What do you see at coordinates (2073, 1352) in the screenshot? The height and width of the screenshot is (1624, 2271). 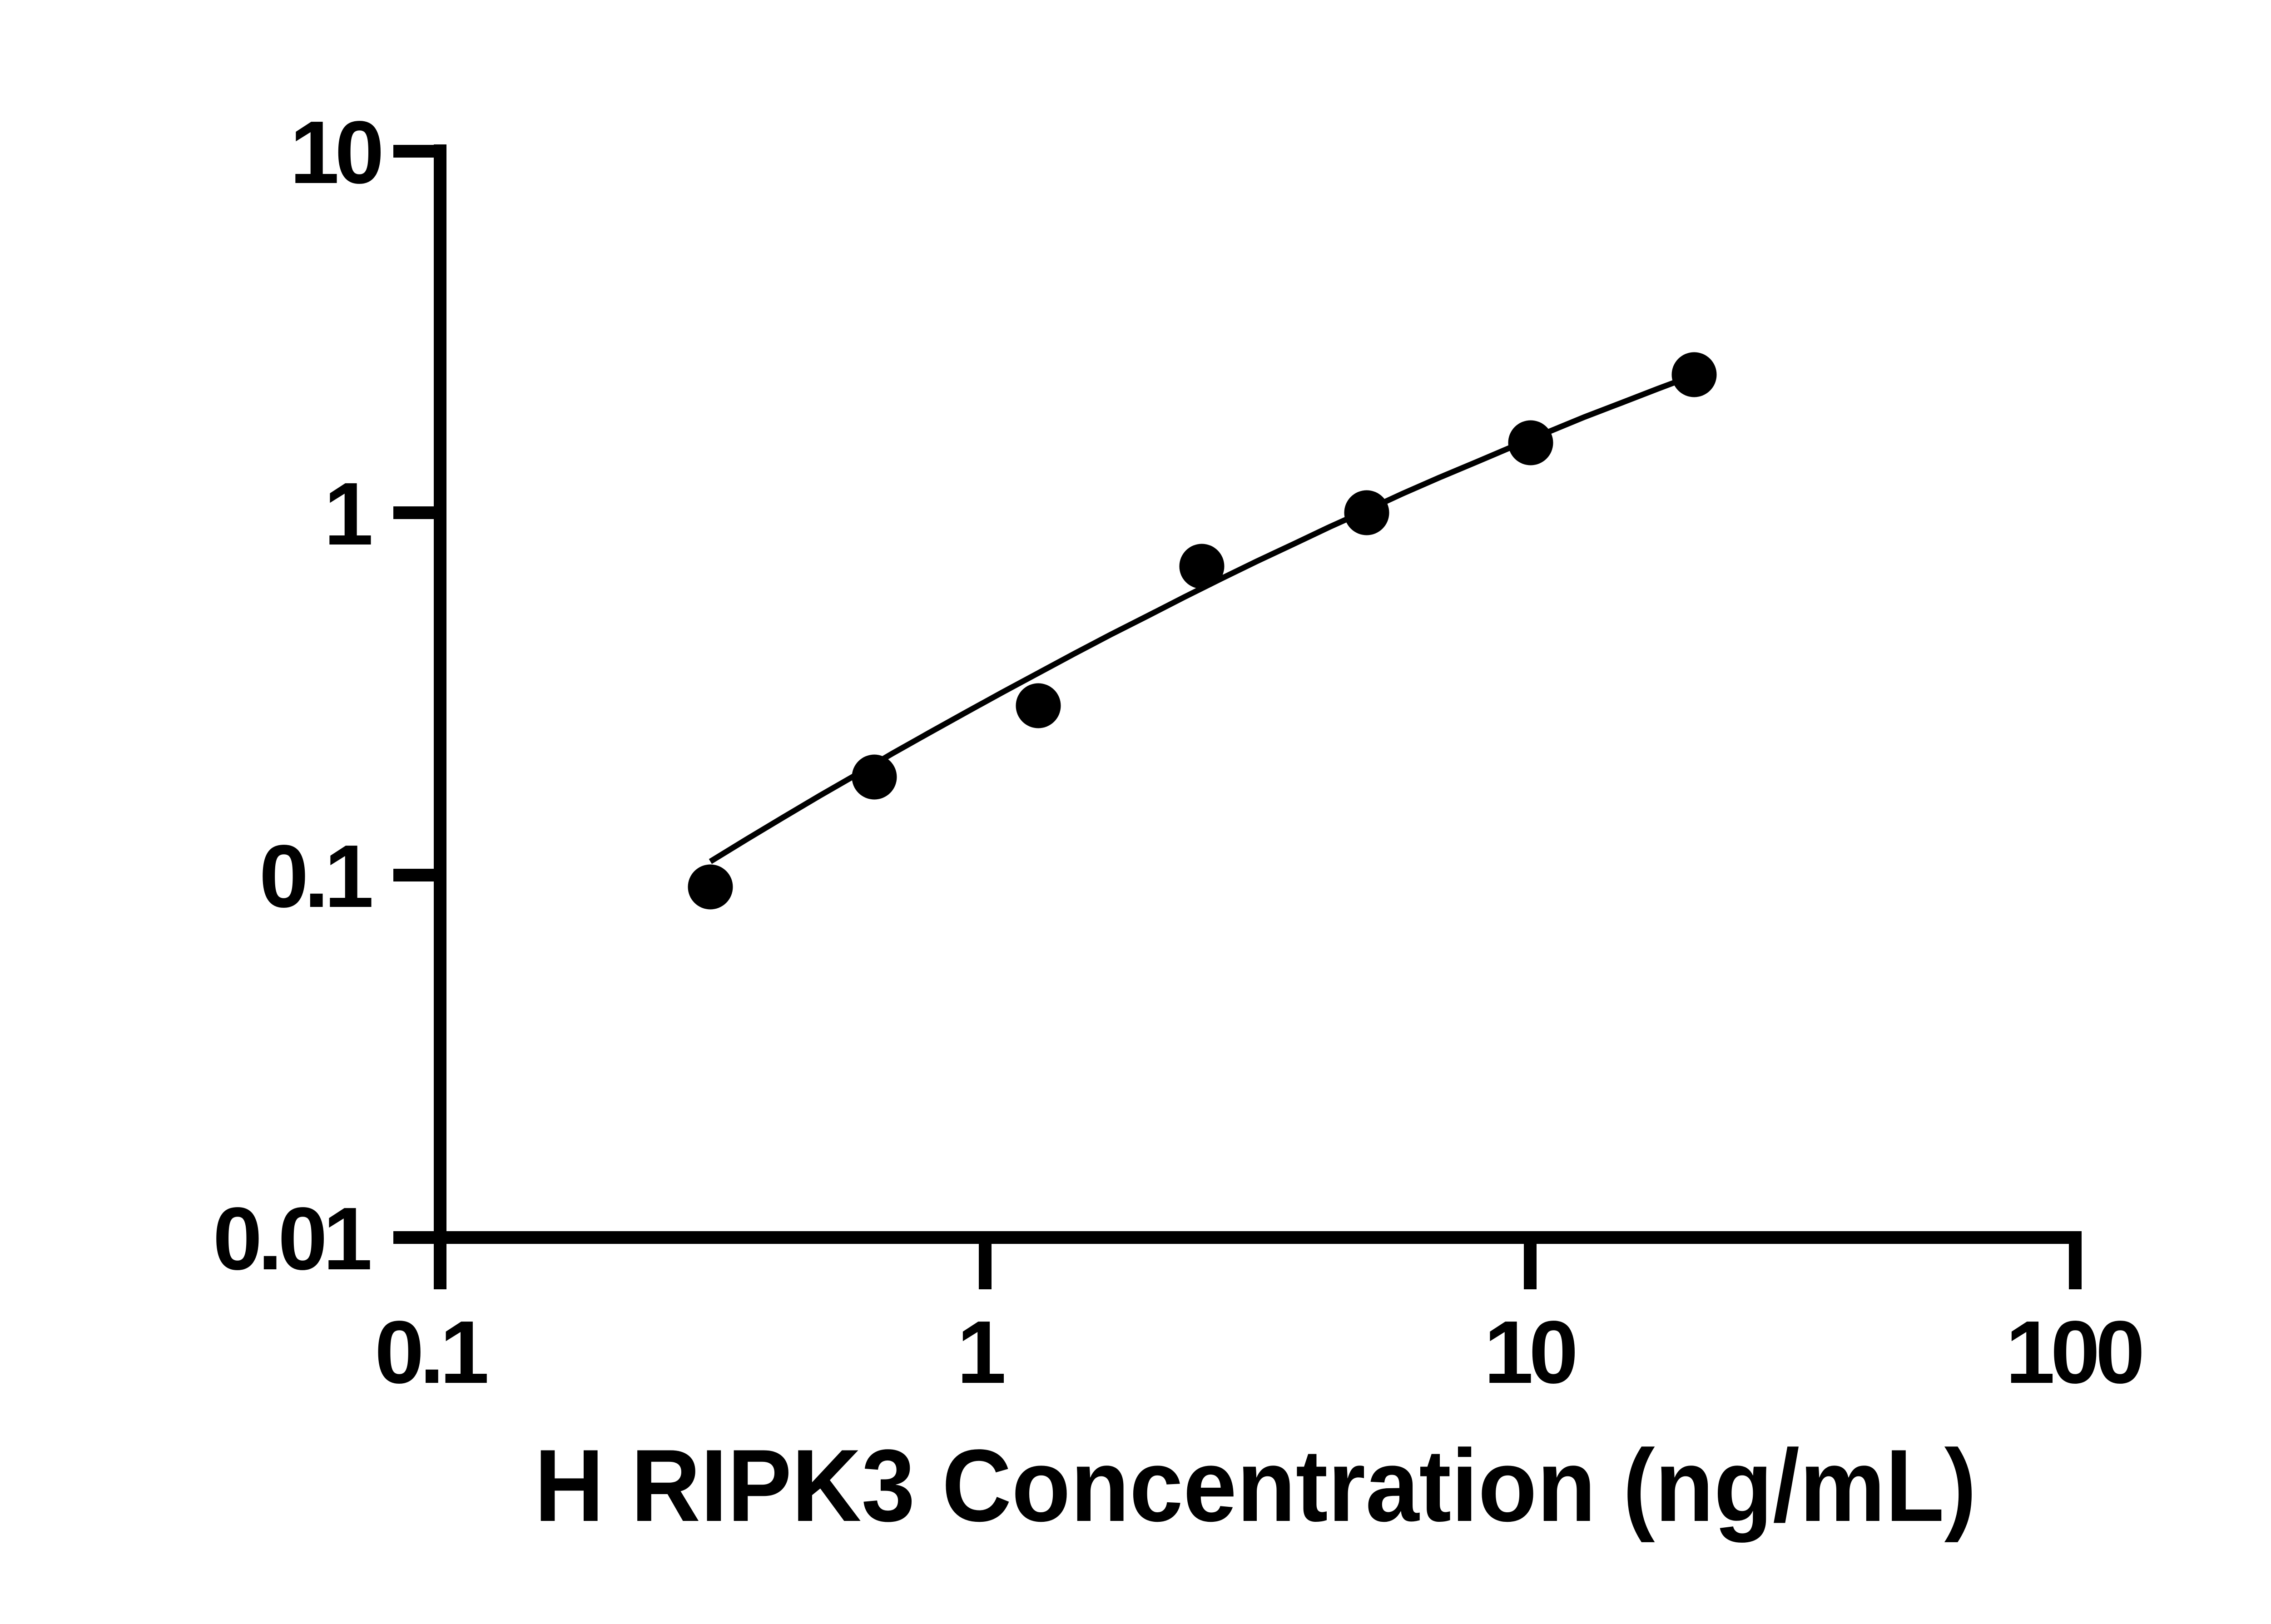 I see `svg-text: 100` at bounding box center [2073, 1352].